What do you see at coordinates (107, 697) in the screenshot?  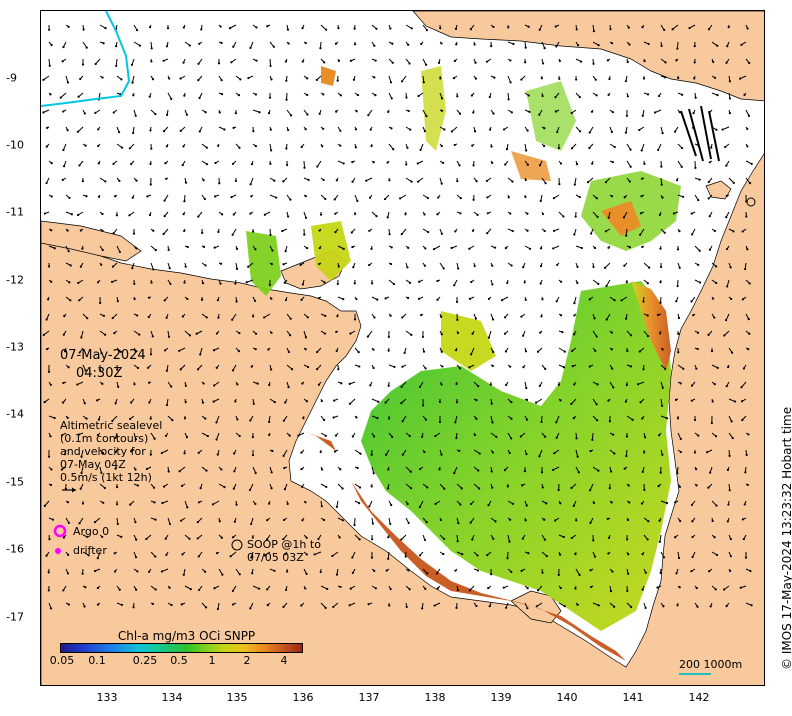 I see `lon-tick-133: 133` at bounding box center [107, 697].